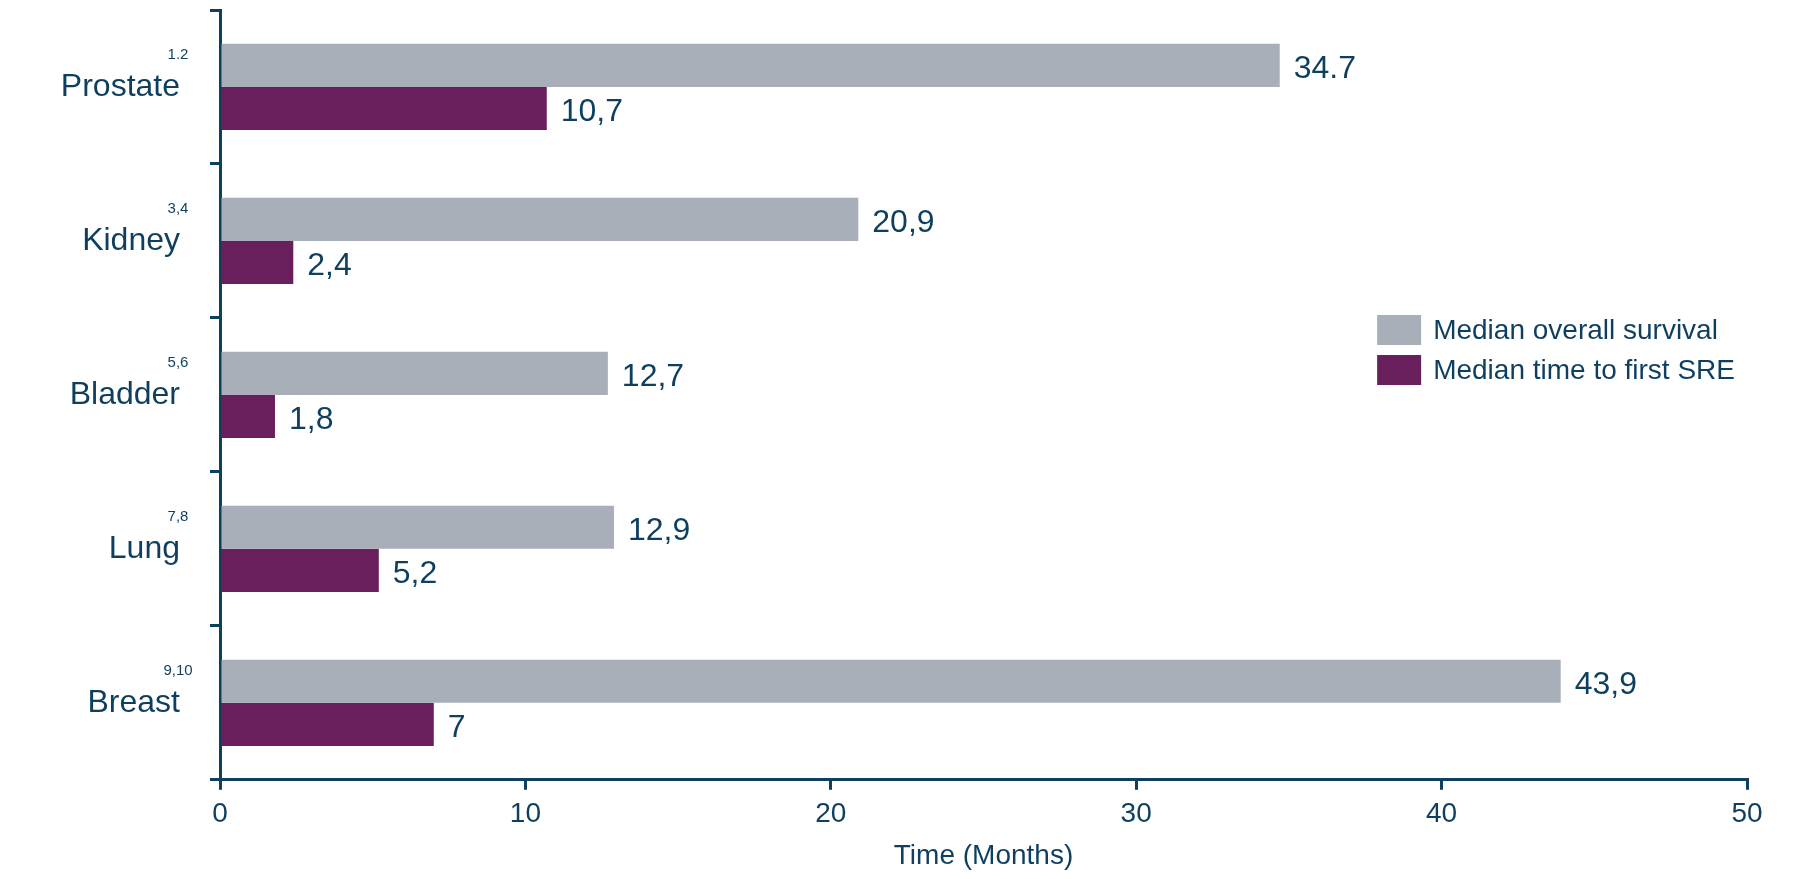 The image size is (1807, 879). I want to click on x-tick-label: 30, so click(1136, 813).